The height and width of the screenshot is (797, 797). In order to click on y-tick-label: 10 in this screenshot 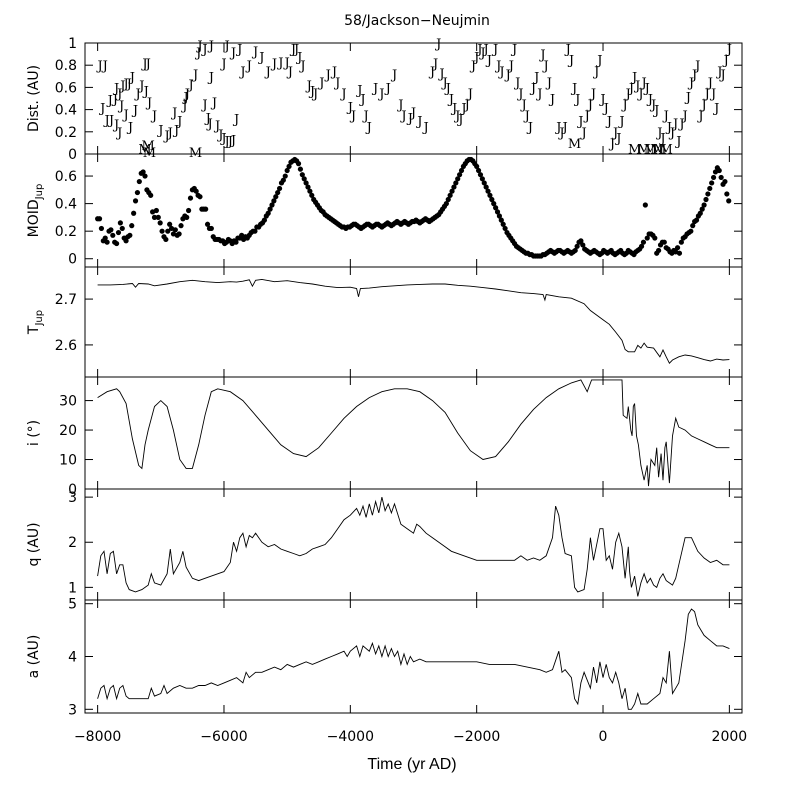, I will do `click(68, 461)`.